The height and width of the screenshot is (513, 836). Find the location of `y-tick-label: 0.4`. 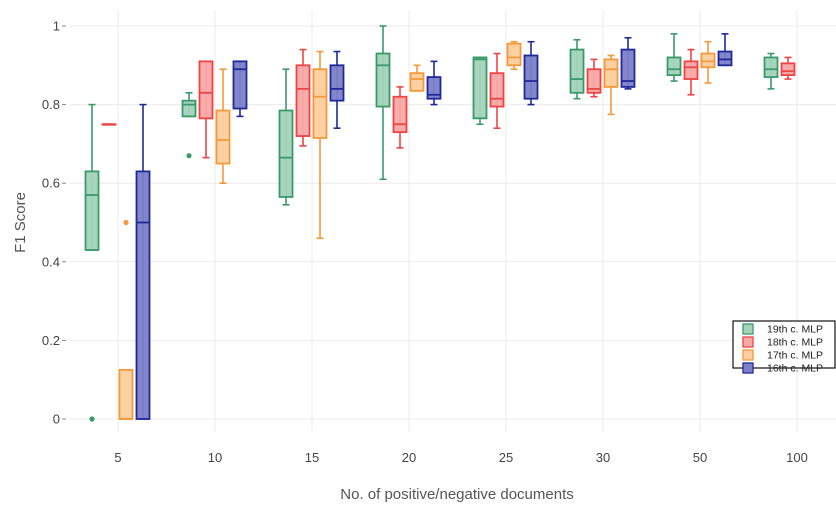

y-tick-label: 0.4 is located at coordinates (51, 261).